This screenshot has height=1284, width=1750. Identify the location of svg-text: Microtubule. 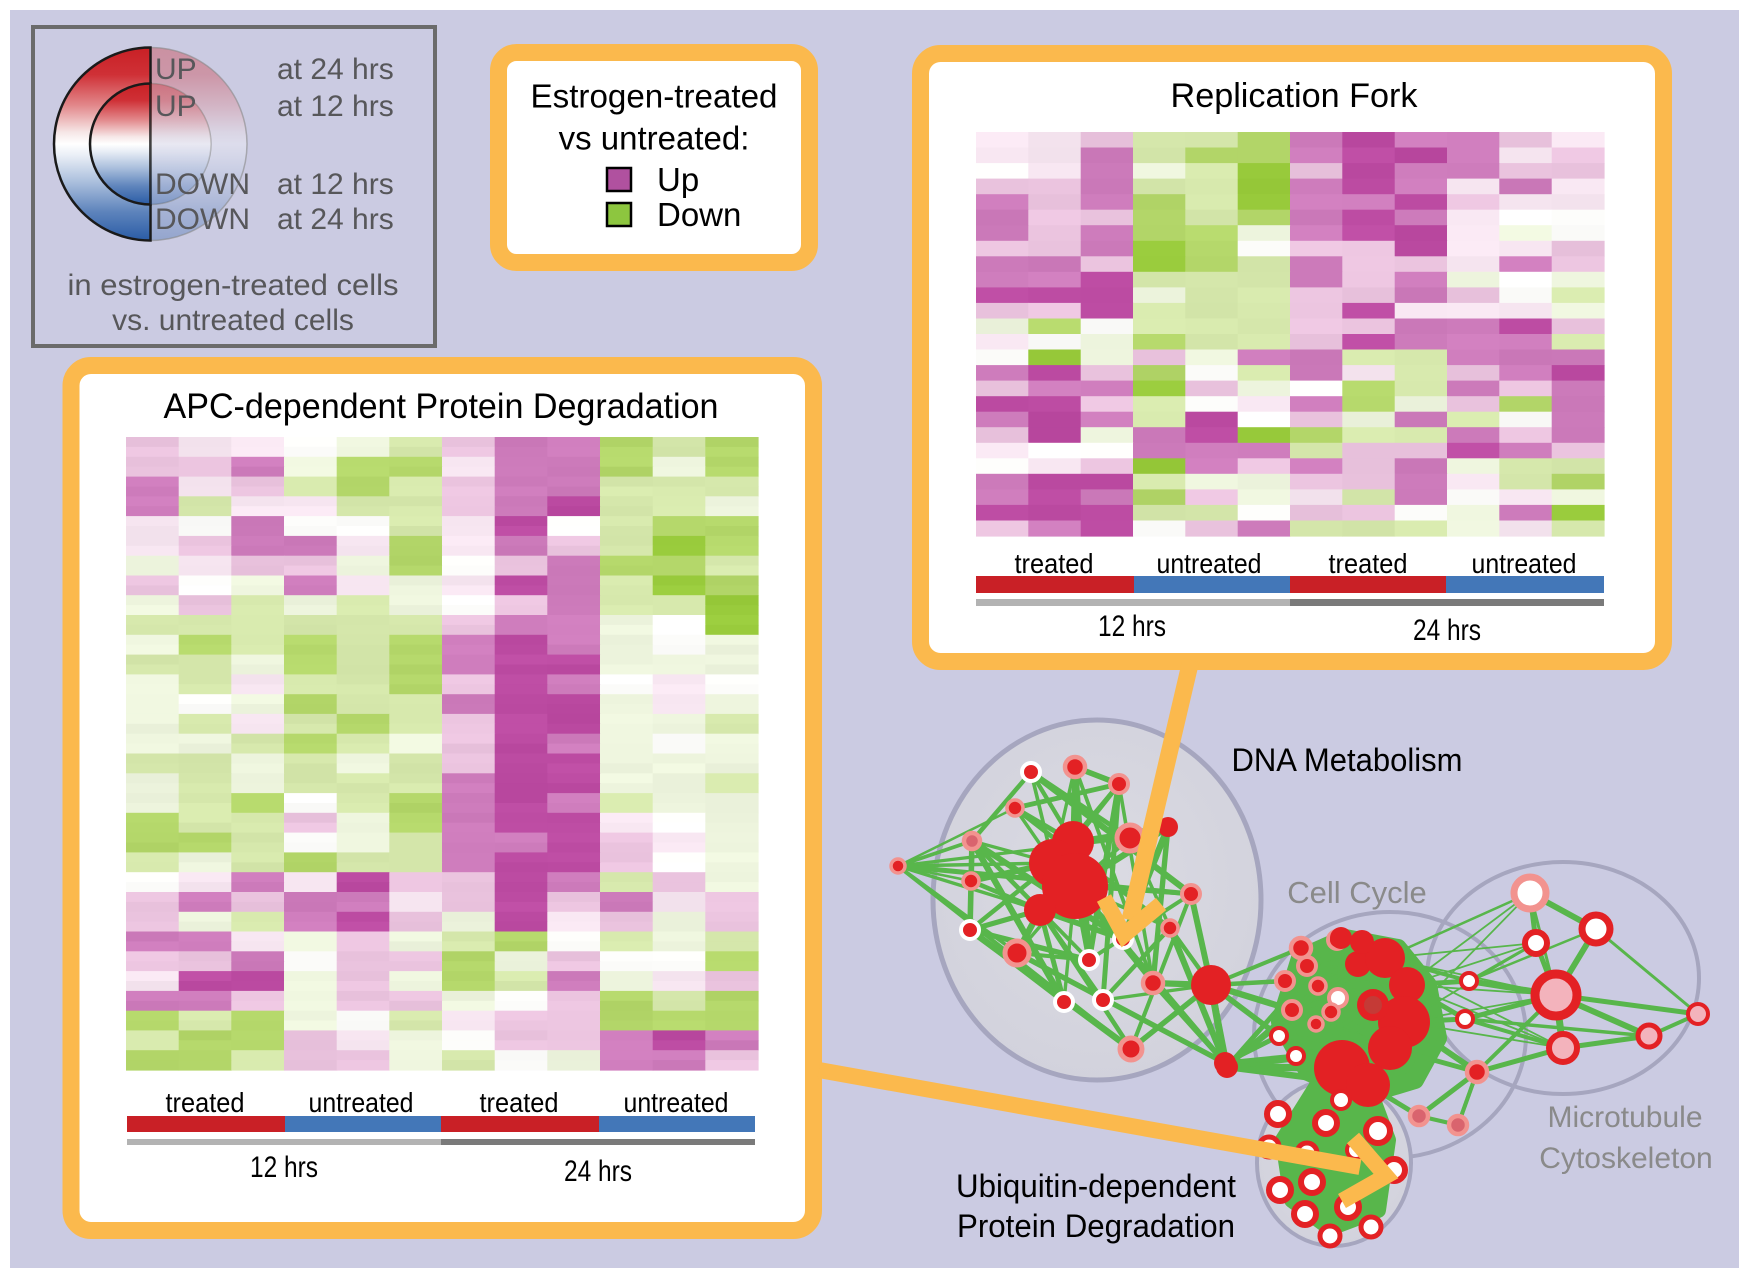
(1624, 1117).